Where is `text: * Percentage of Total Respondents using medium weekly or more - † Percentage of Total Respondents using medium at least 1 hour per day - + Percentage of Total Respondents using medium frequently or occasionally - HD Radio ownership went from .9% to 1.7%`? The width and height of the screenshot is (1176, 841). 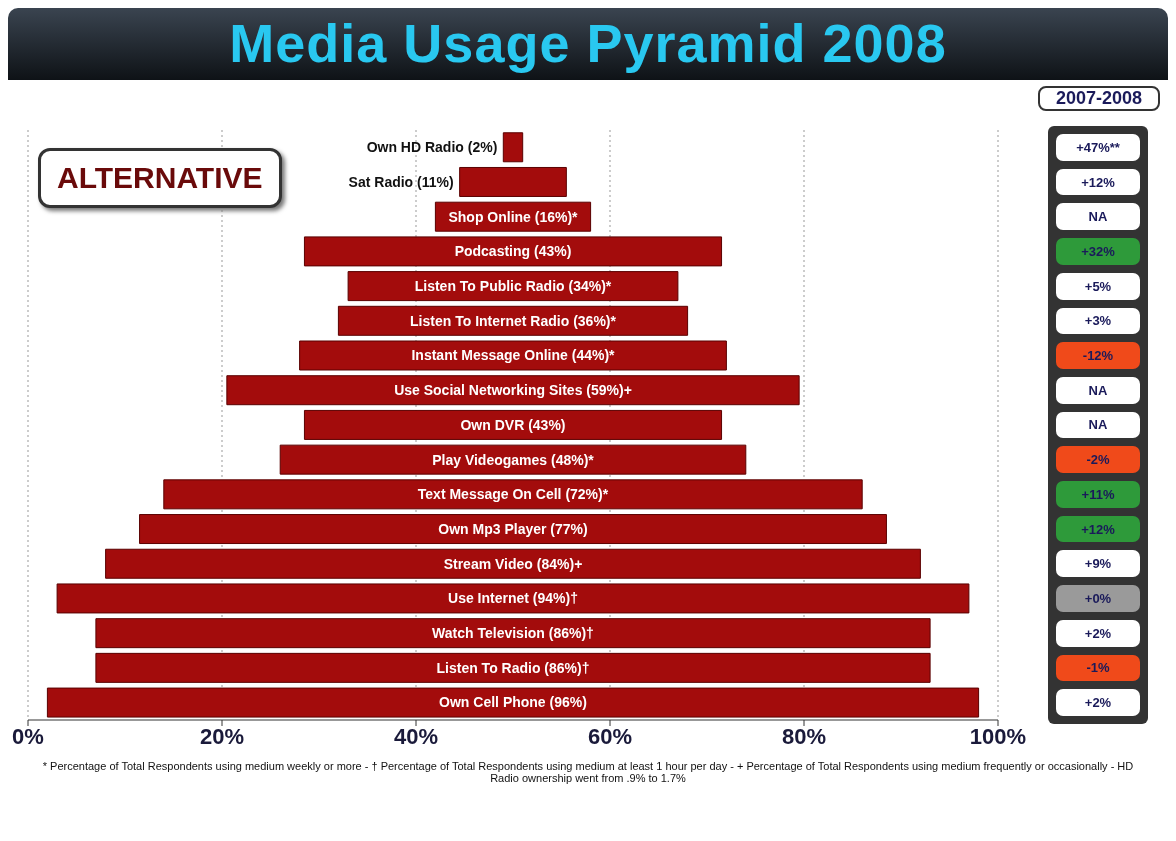 text: * Percentage of Total Respondents using medium weekly or more - † Percentage of Total Respondents using medium at least 1 hour per day - + Percentage of Total Respondents using medium frequently or occasionally - HD Radio ownership went from .9% to 1.7% is located at coordinates (588, 772).